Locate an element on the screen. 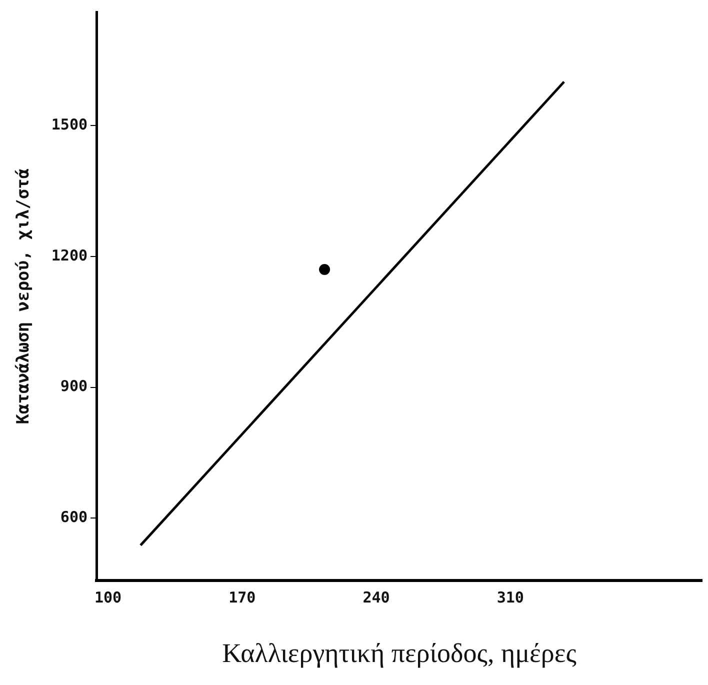  x-axis-title: Καλλιεργητική περίοδος, ημέρες is located at coordinates (399, 653).